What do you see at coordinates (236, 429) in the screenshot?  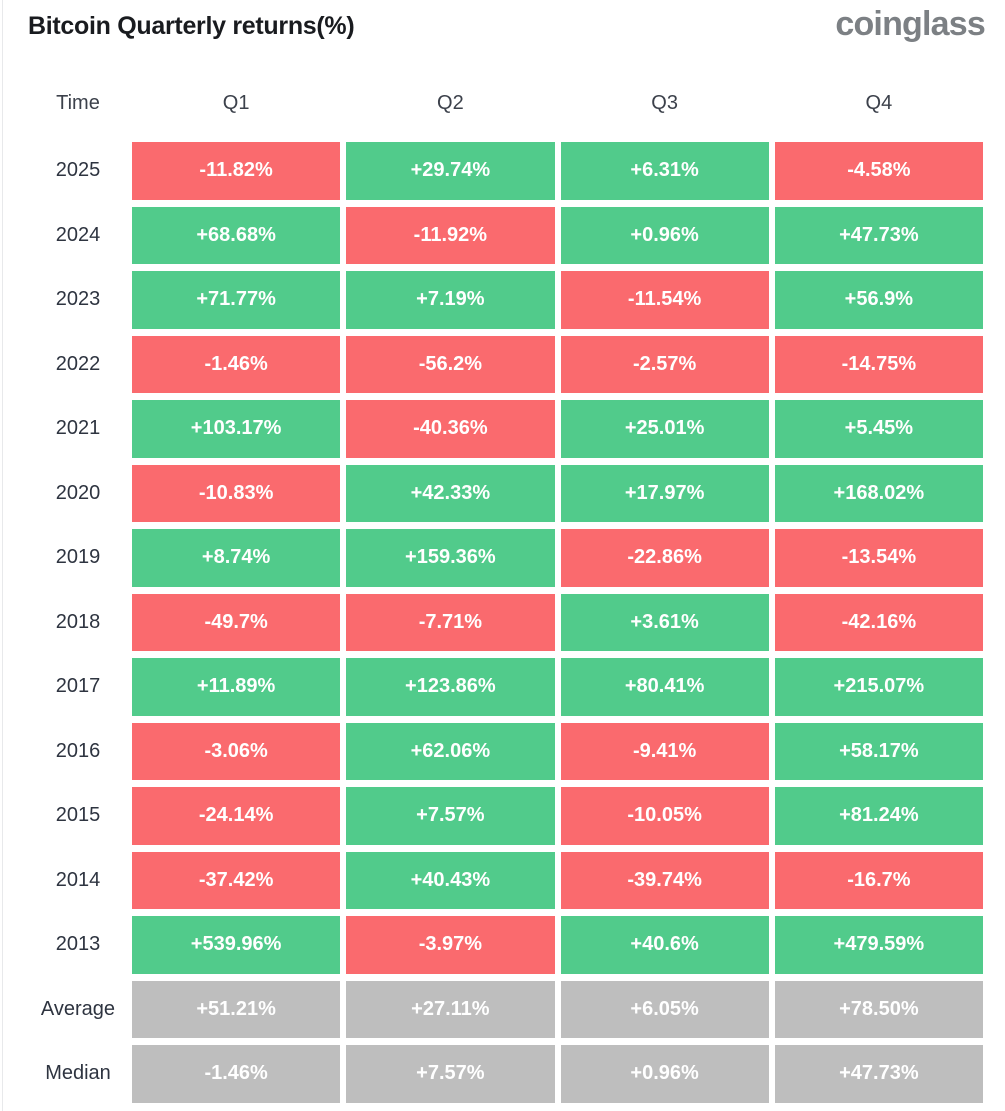 I see `return-cell: +103.17%` at bounding box center [236, 429].